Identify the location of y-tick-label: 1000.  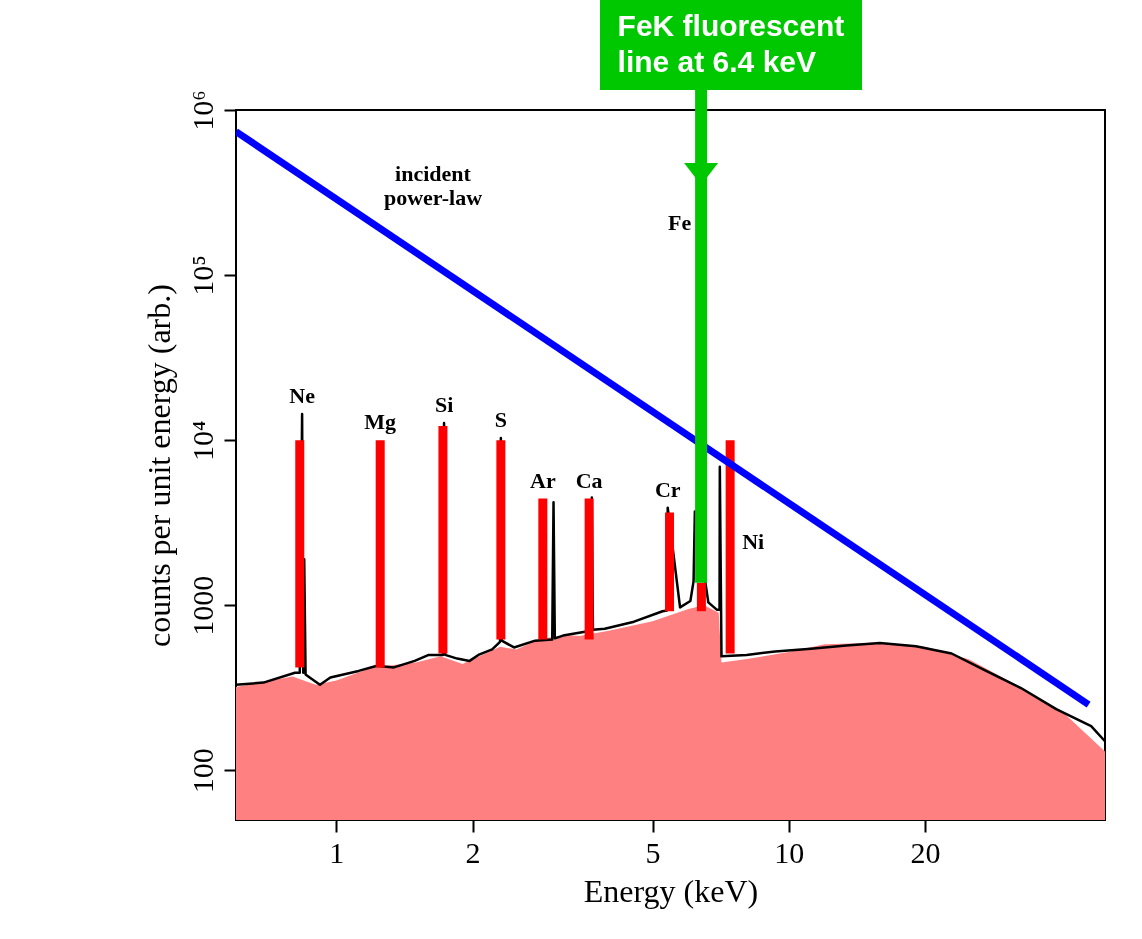
(202, 605).